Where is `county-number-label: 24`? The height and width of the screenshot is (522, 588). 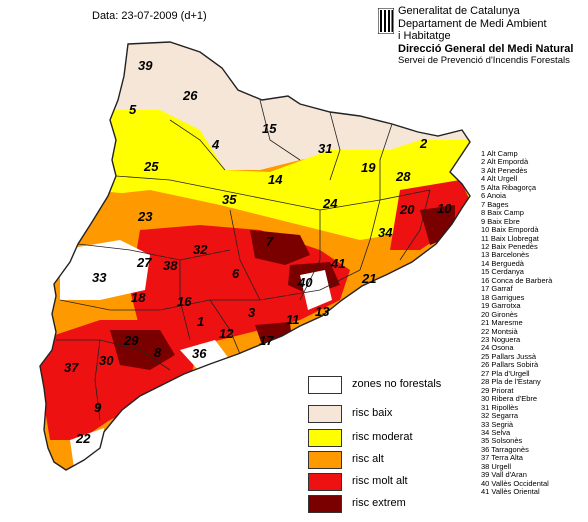 county-number-label: 24 is located at coordinates (330, 203).